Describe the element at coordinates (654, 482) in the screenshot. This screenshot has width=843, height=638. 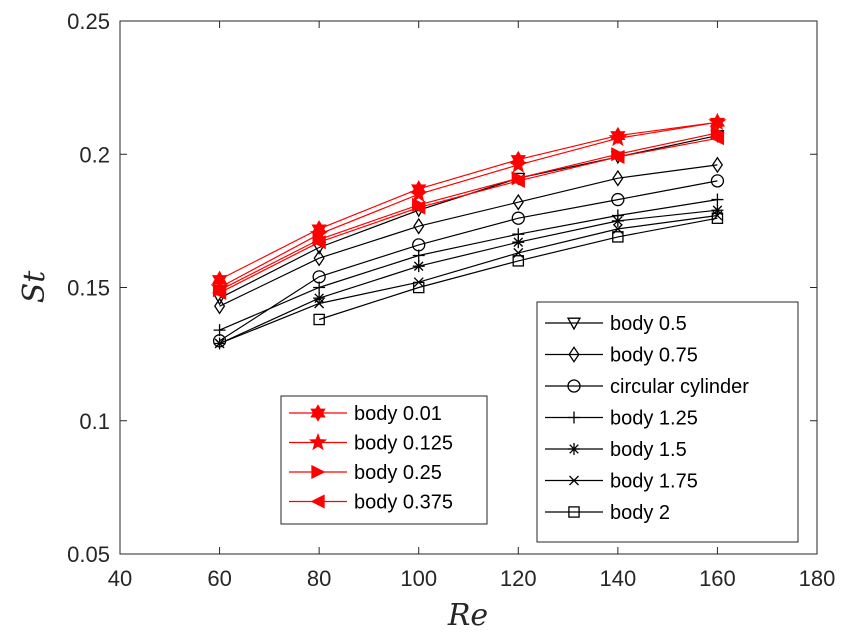
I see `legend-label: body 1.75` at that location.